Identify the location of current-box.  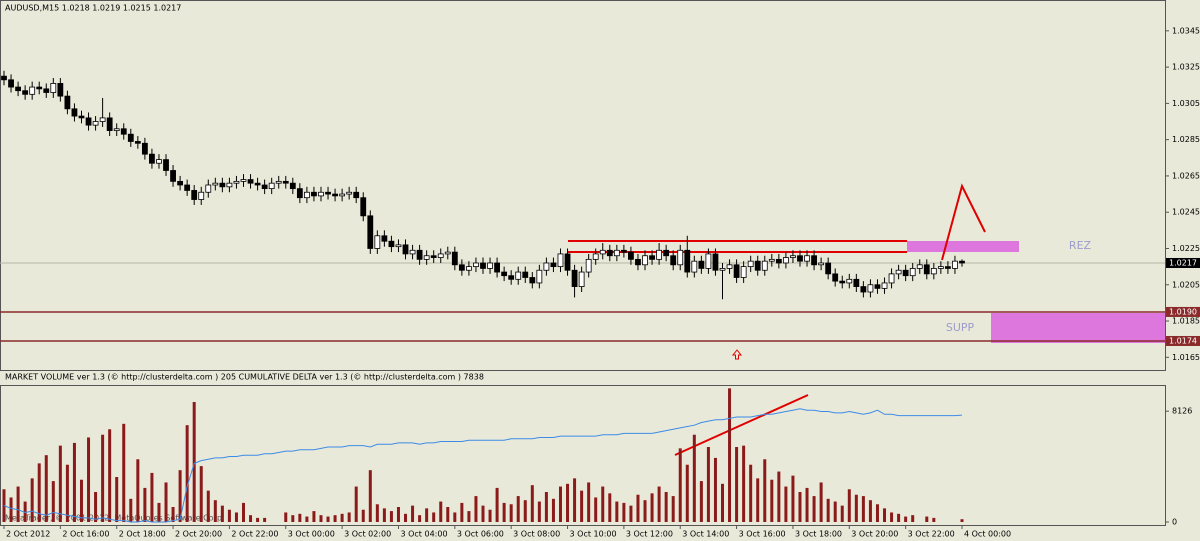
(1183, 262).